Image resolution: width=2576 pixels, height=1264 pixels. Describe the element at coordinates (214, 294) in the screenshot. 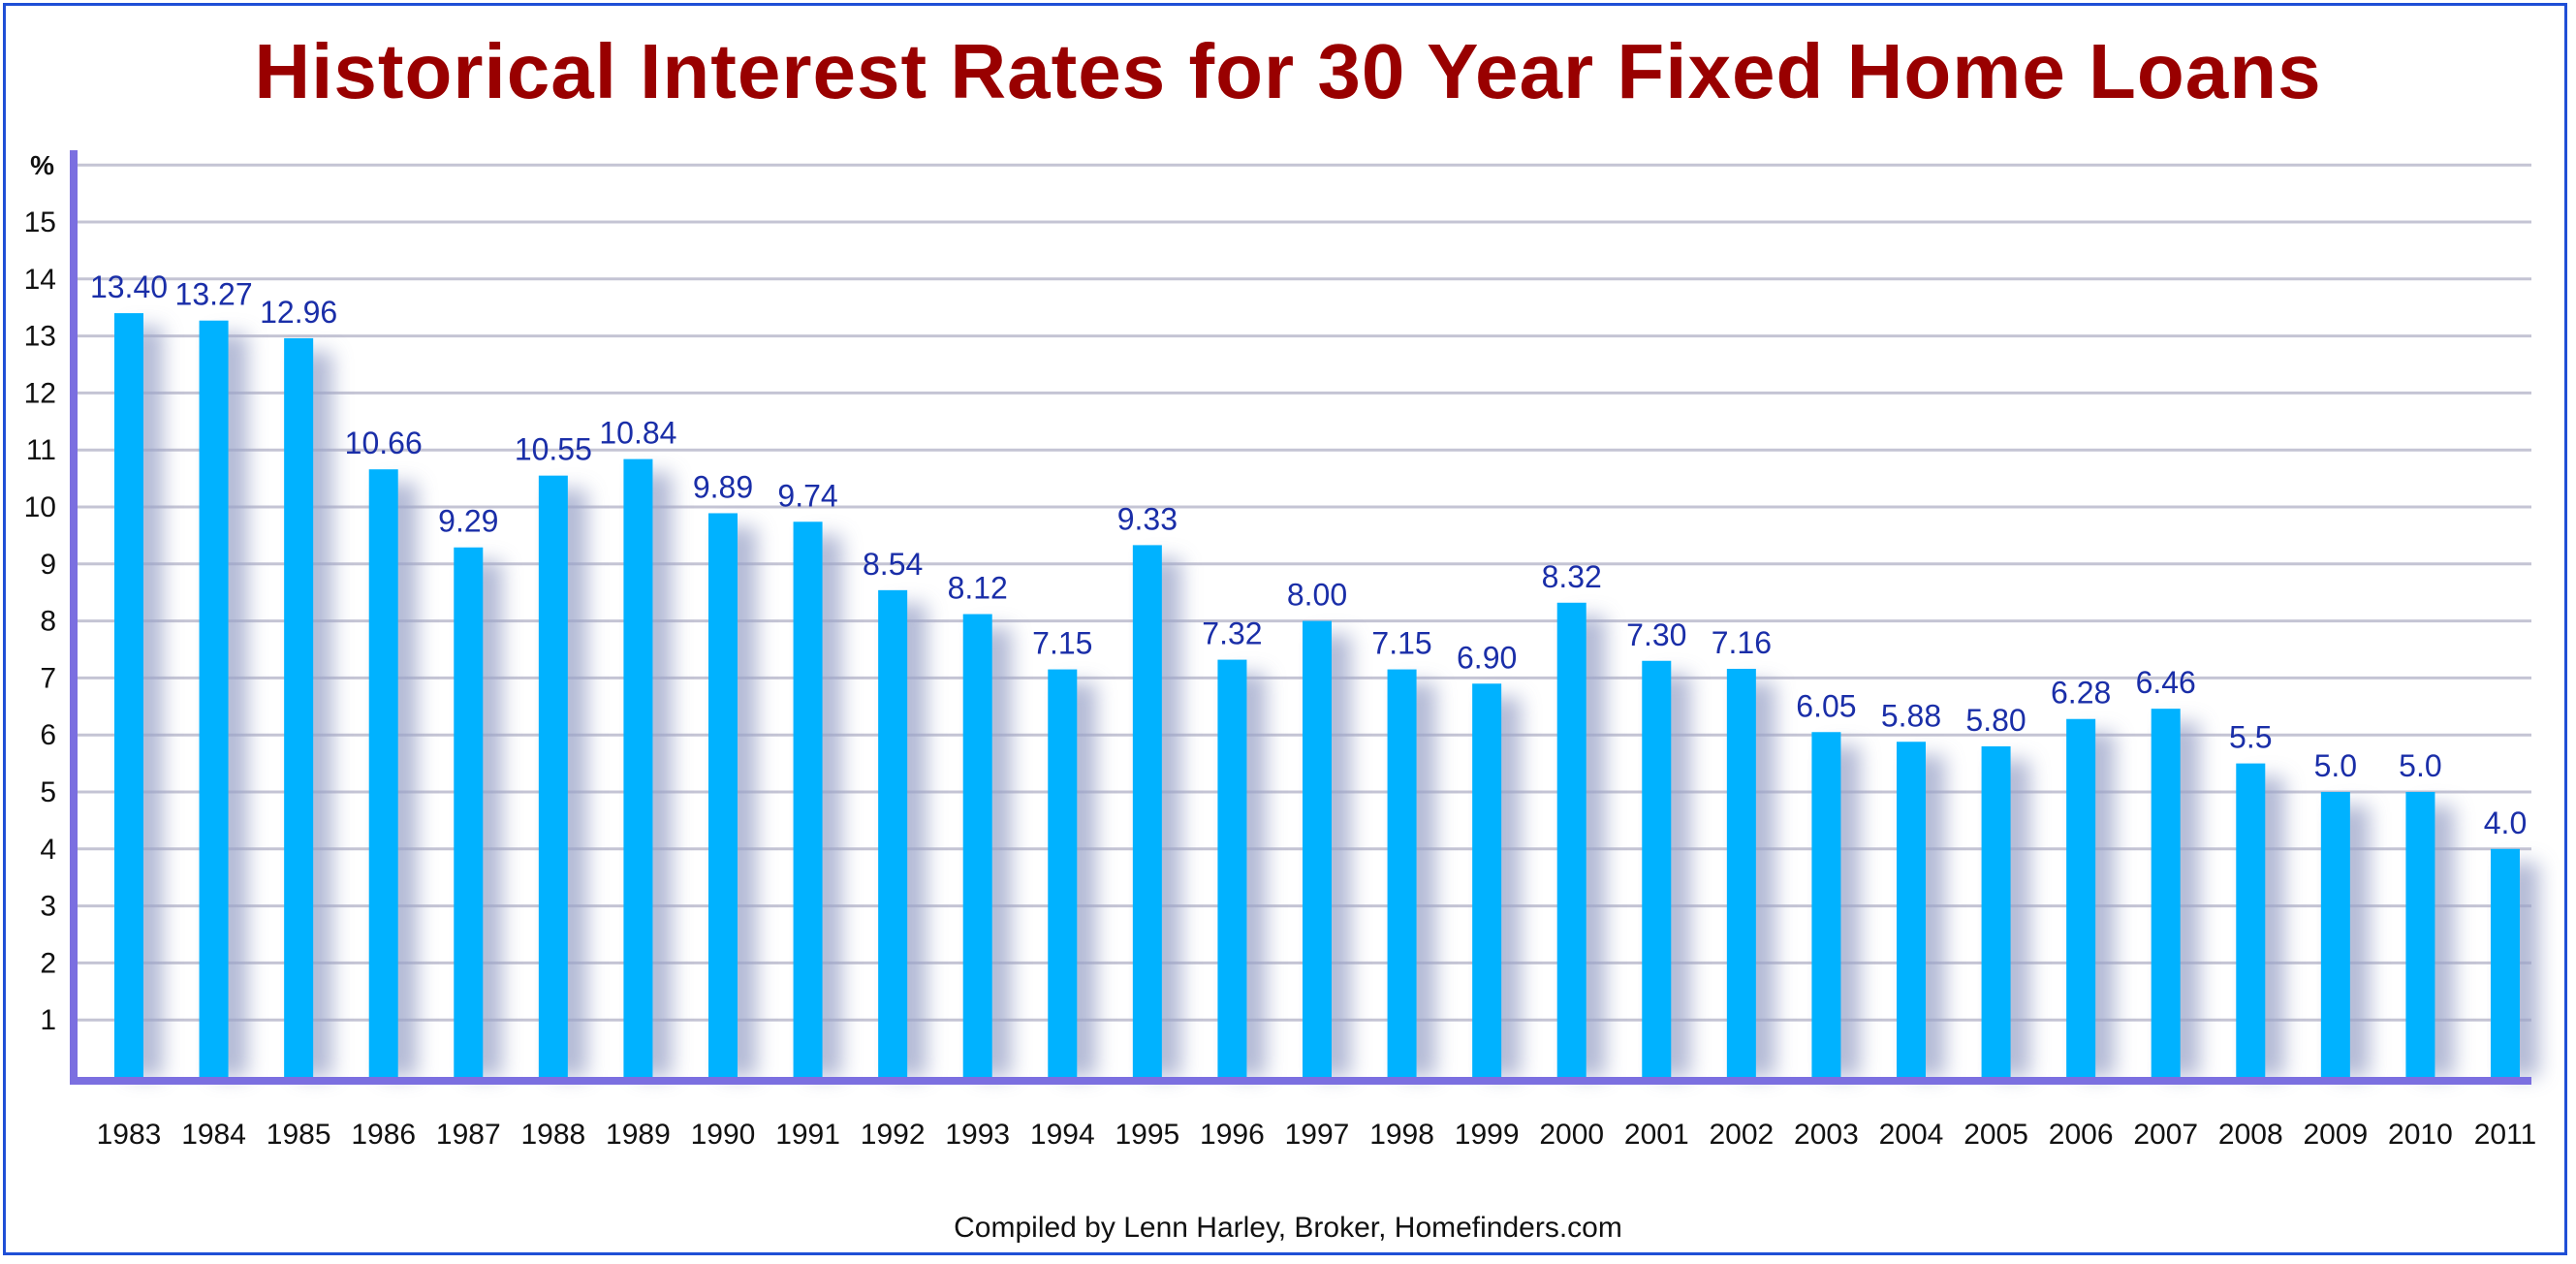

I see `data-label: 13.27` at that location.